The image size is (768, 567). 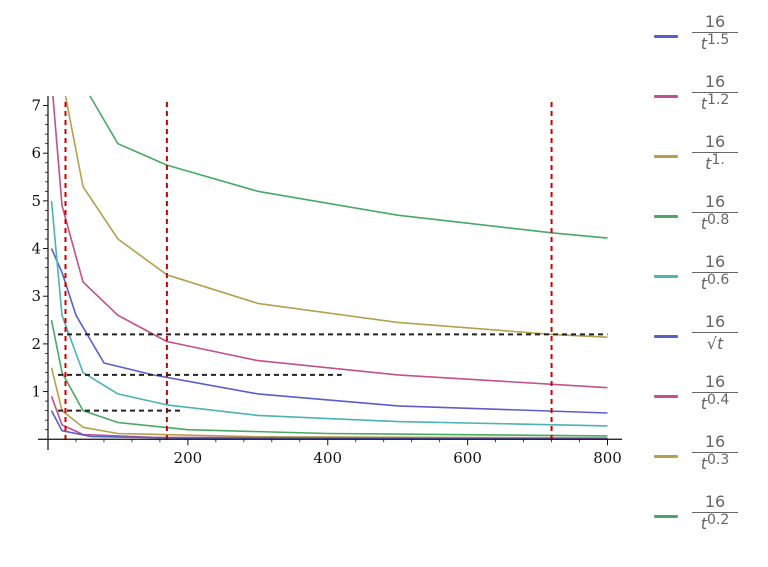 I want to click on legend-label: 16 t0.2, so click(x=715, y=513).